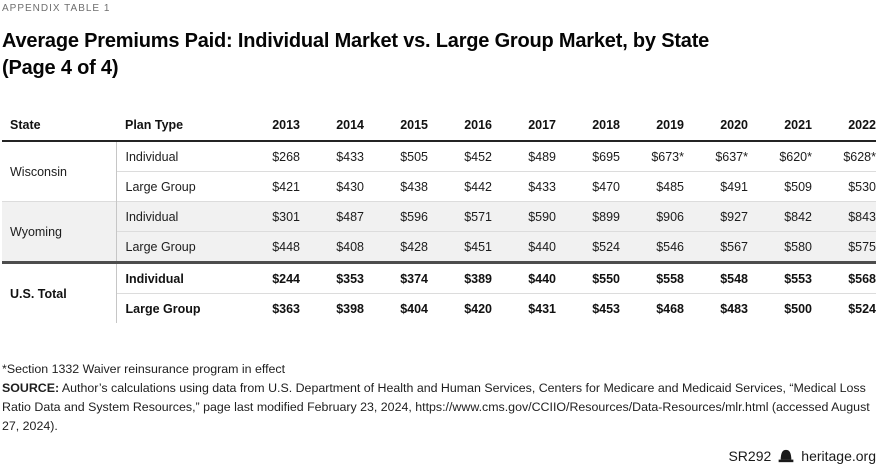  What do you see at coordinates (652, 216) in the screenshot?
I see `value-cell: $906` at bounding box center [652, 216].